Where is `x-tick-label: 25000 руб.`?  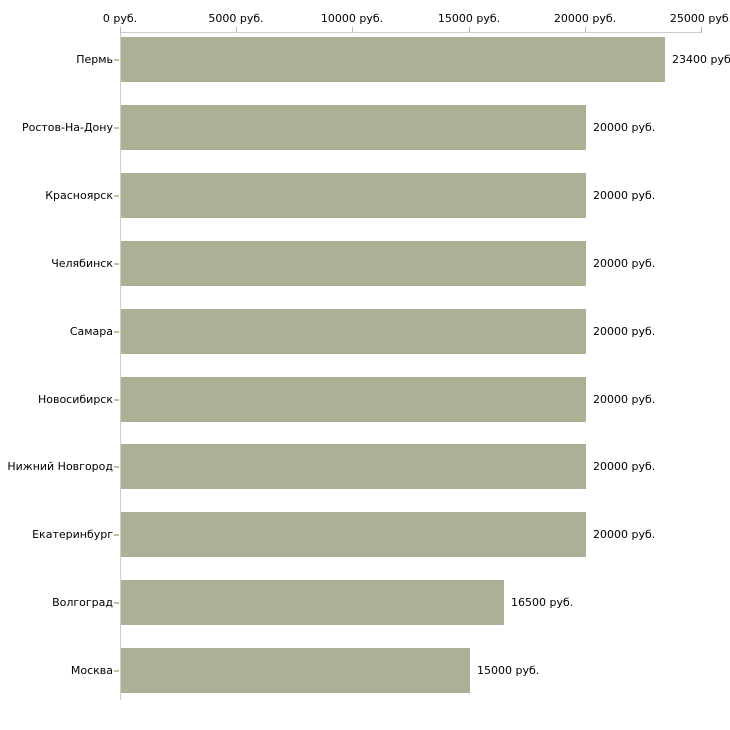
x-tick-label: 25000 руб. is located at coordinates (699, 18).